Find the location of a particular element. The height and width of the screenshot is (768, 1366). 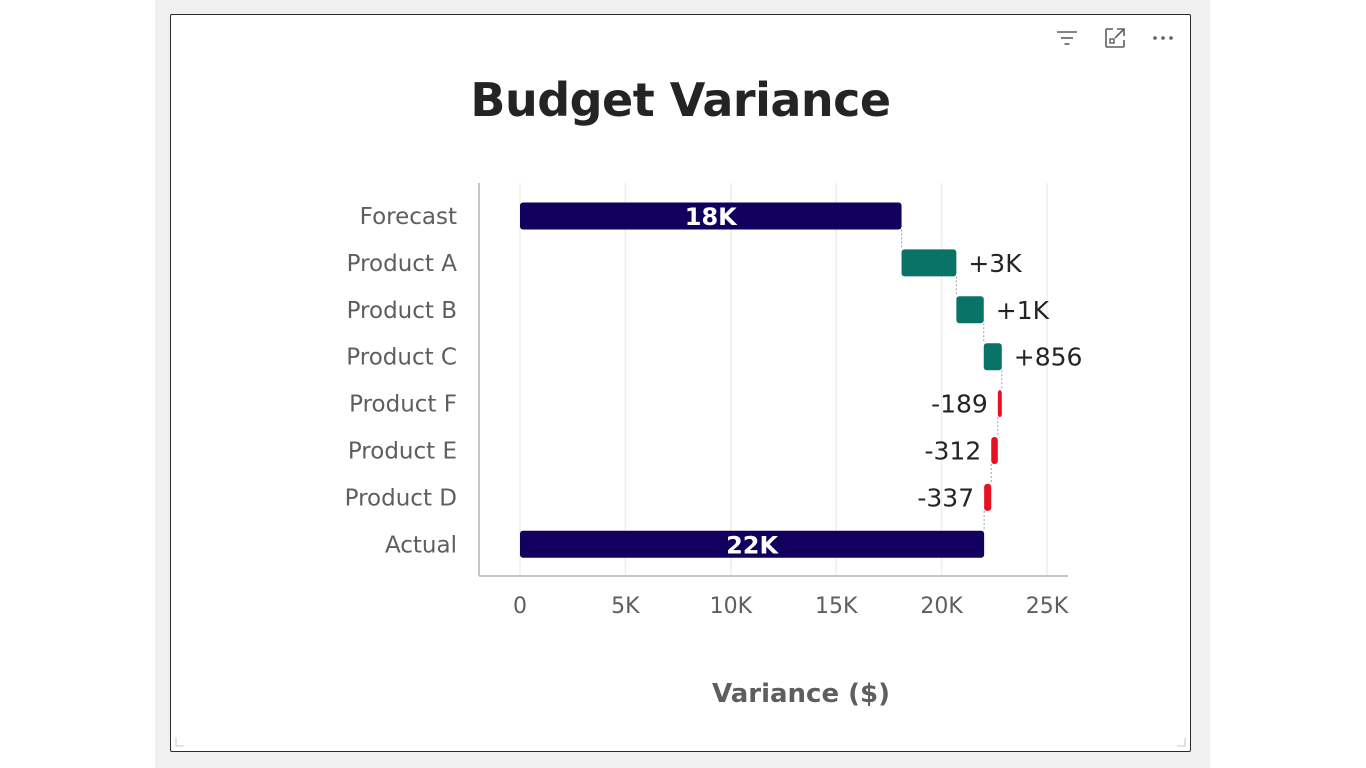

data-label: 22K is located at coordinates (752, 545).